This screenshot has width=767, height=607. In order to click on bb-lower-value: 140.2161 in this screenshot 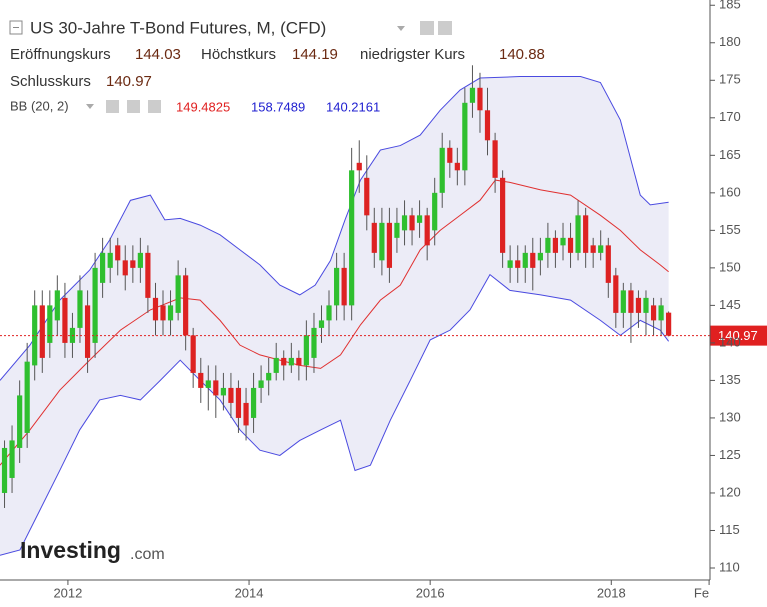, I will do `click(353, 106)`.